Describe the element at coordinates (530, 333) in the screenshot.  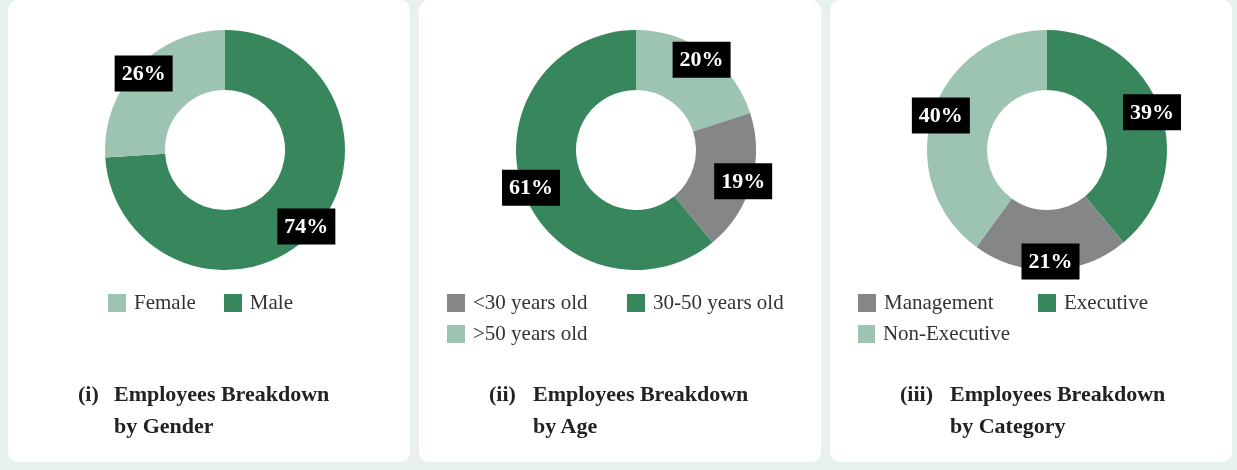
I see `legend-label: >50 years old` at that location.